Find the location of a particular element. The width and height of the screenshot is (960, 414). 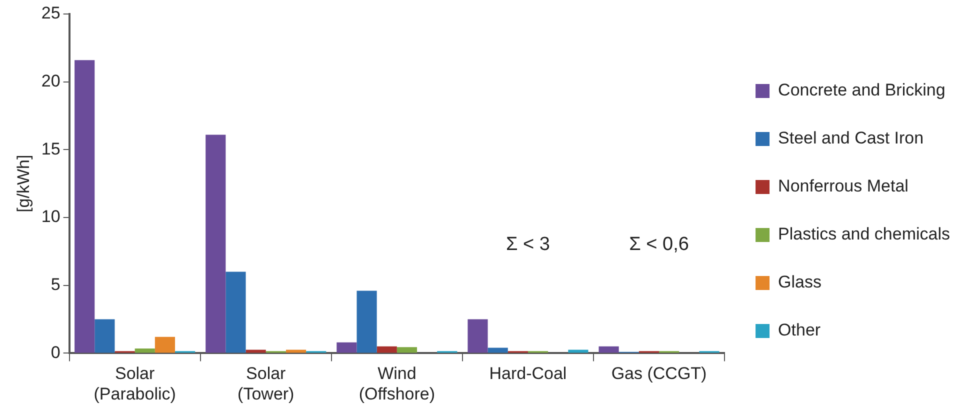

annotation: Σ < 3 is located at coordinates (528, 244).